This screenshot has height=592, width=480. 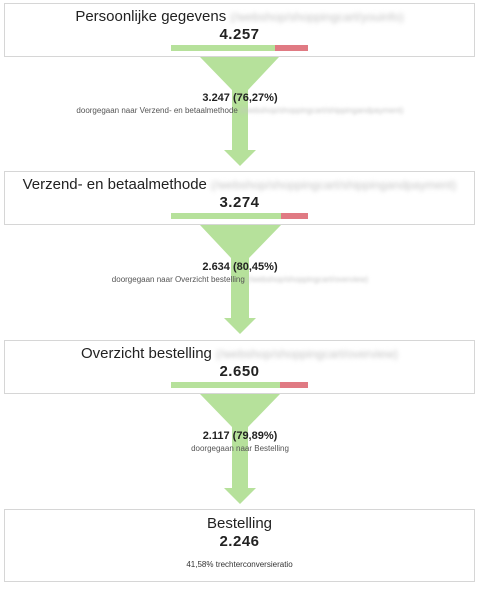 I want to click on flow-url: (/webshop/shoppingcart/overview), so click(x=307, y=279).